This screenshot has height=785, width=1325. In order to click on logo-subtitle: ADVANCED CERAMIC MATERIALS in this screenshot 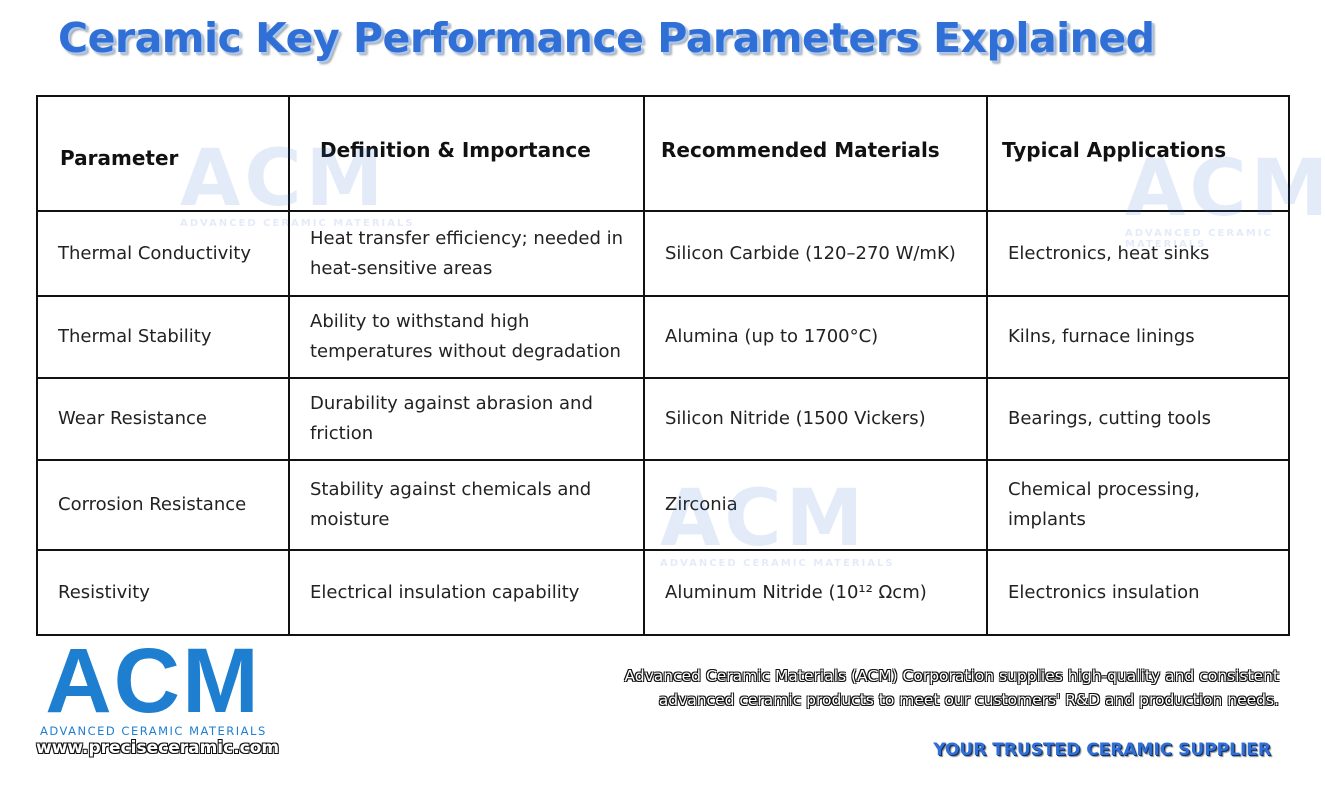, I will do `click(153, 731)`.